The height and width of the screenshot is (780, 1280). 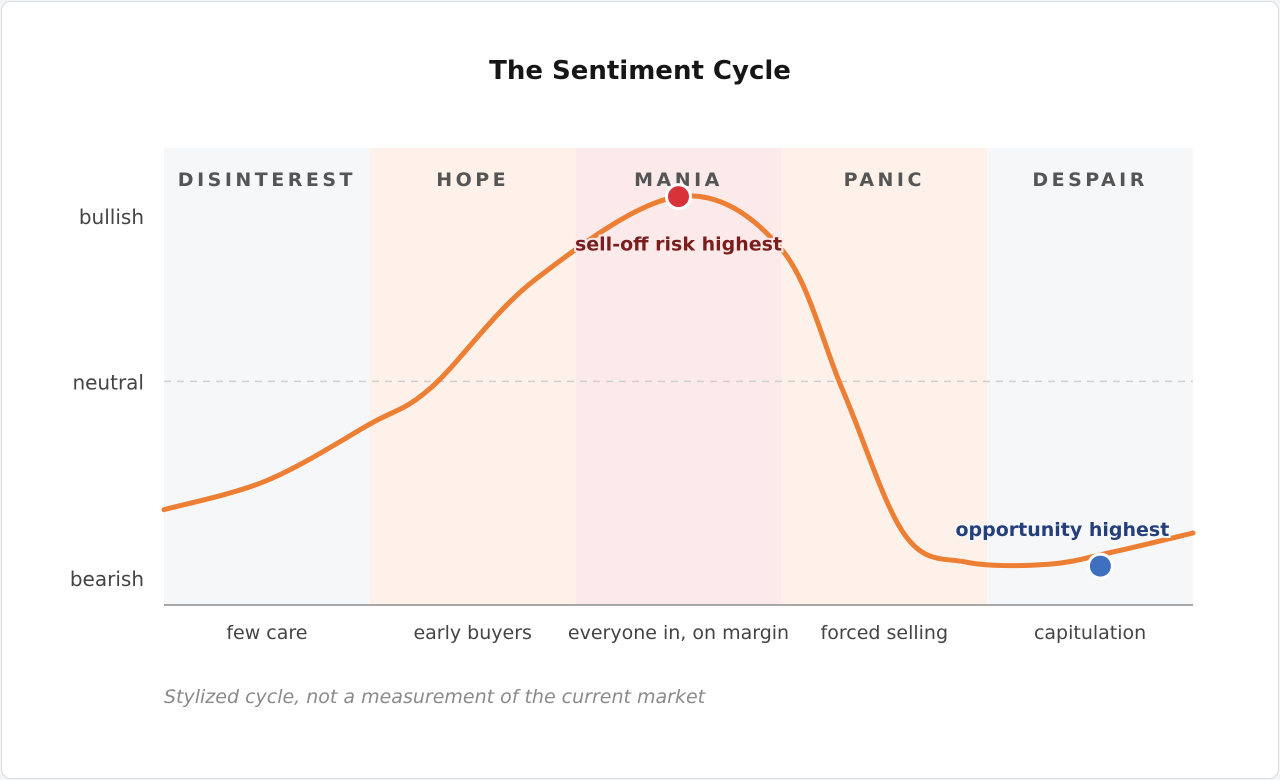 I want to click on trough-annotation: opportunity highest, so click(x=1062, y=530).